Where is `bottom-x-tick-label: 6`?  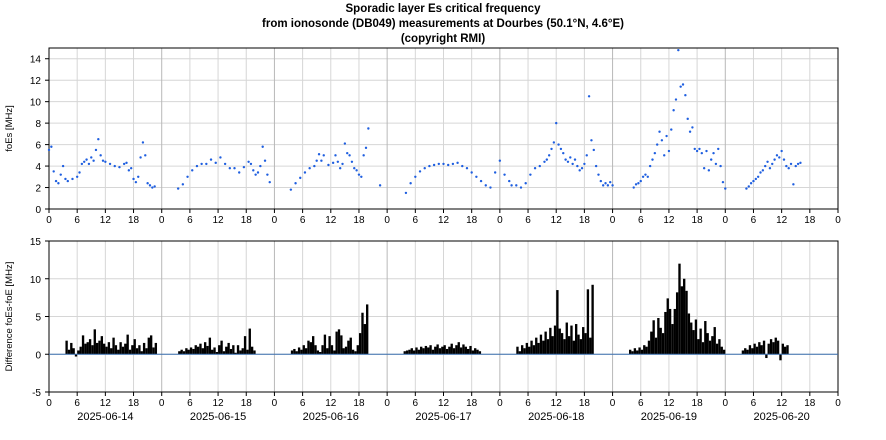
bottom-x-tick-label: 6 is located at coordinates (303, 403).